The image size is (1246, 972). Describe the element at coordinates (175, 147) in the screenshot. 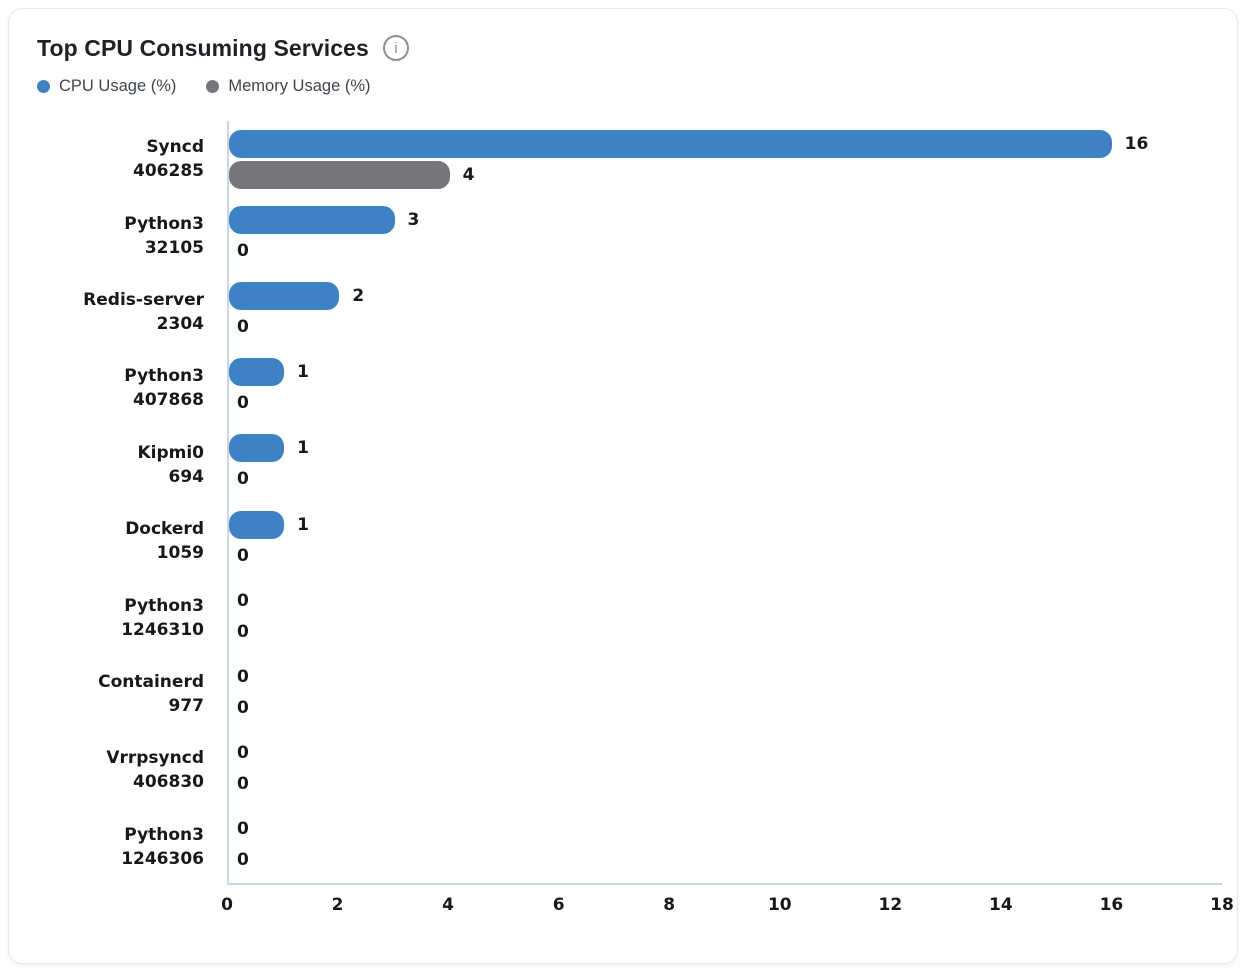

I see `category-service-name: Syncd` at that location.